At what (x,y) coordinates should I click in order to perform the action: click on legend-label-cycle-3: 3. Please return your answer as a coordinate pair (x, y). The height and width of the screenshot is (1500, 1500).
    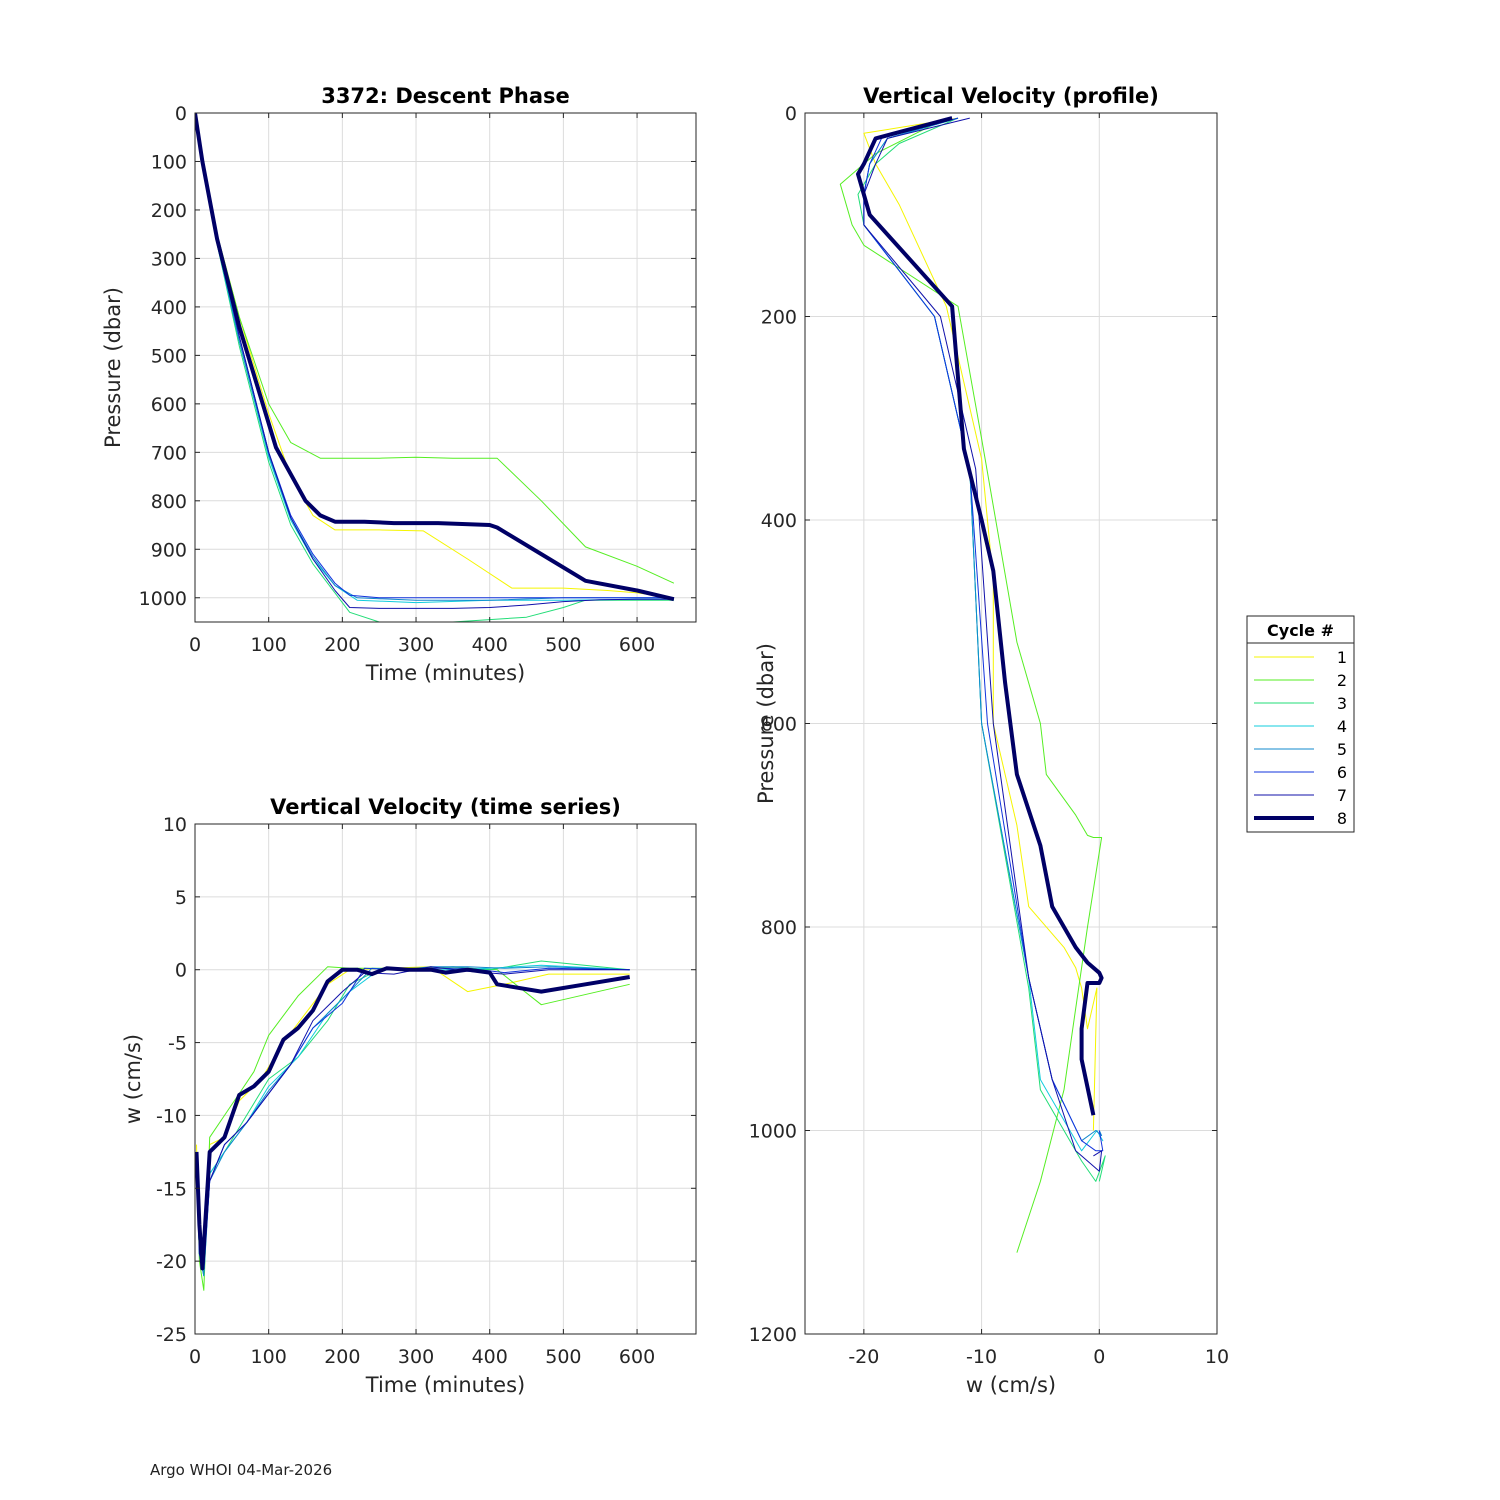
    Looking at the image, I should click on (1342, 703).